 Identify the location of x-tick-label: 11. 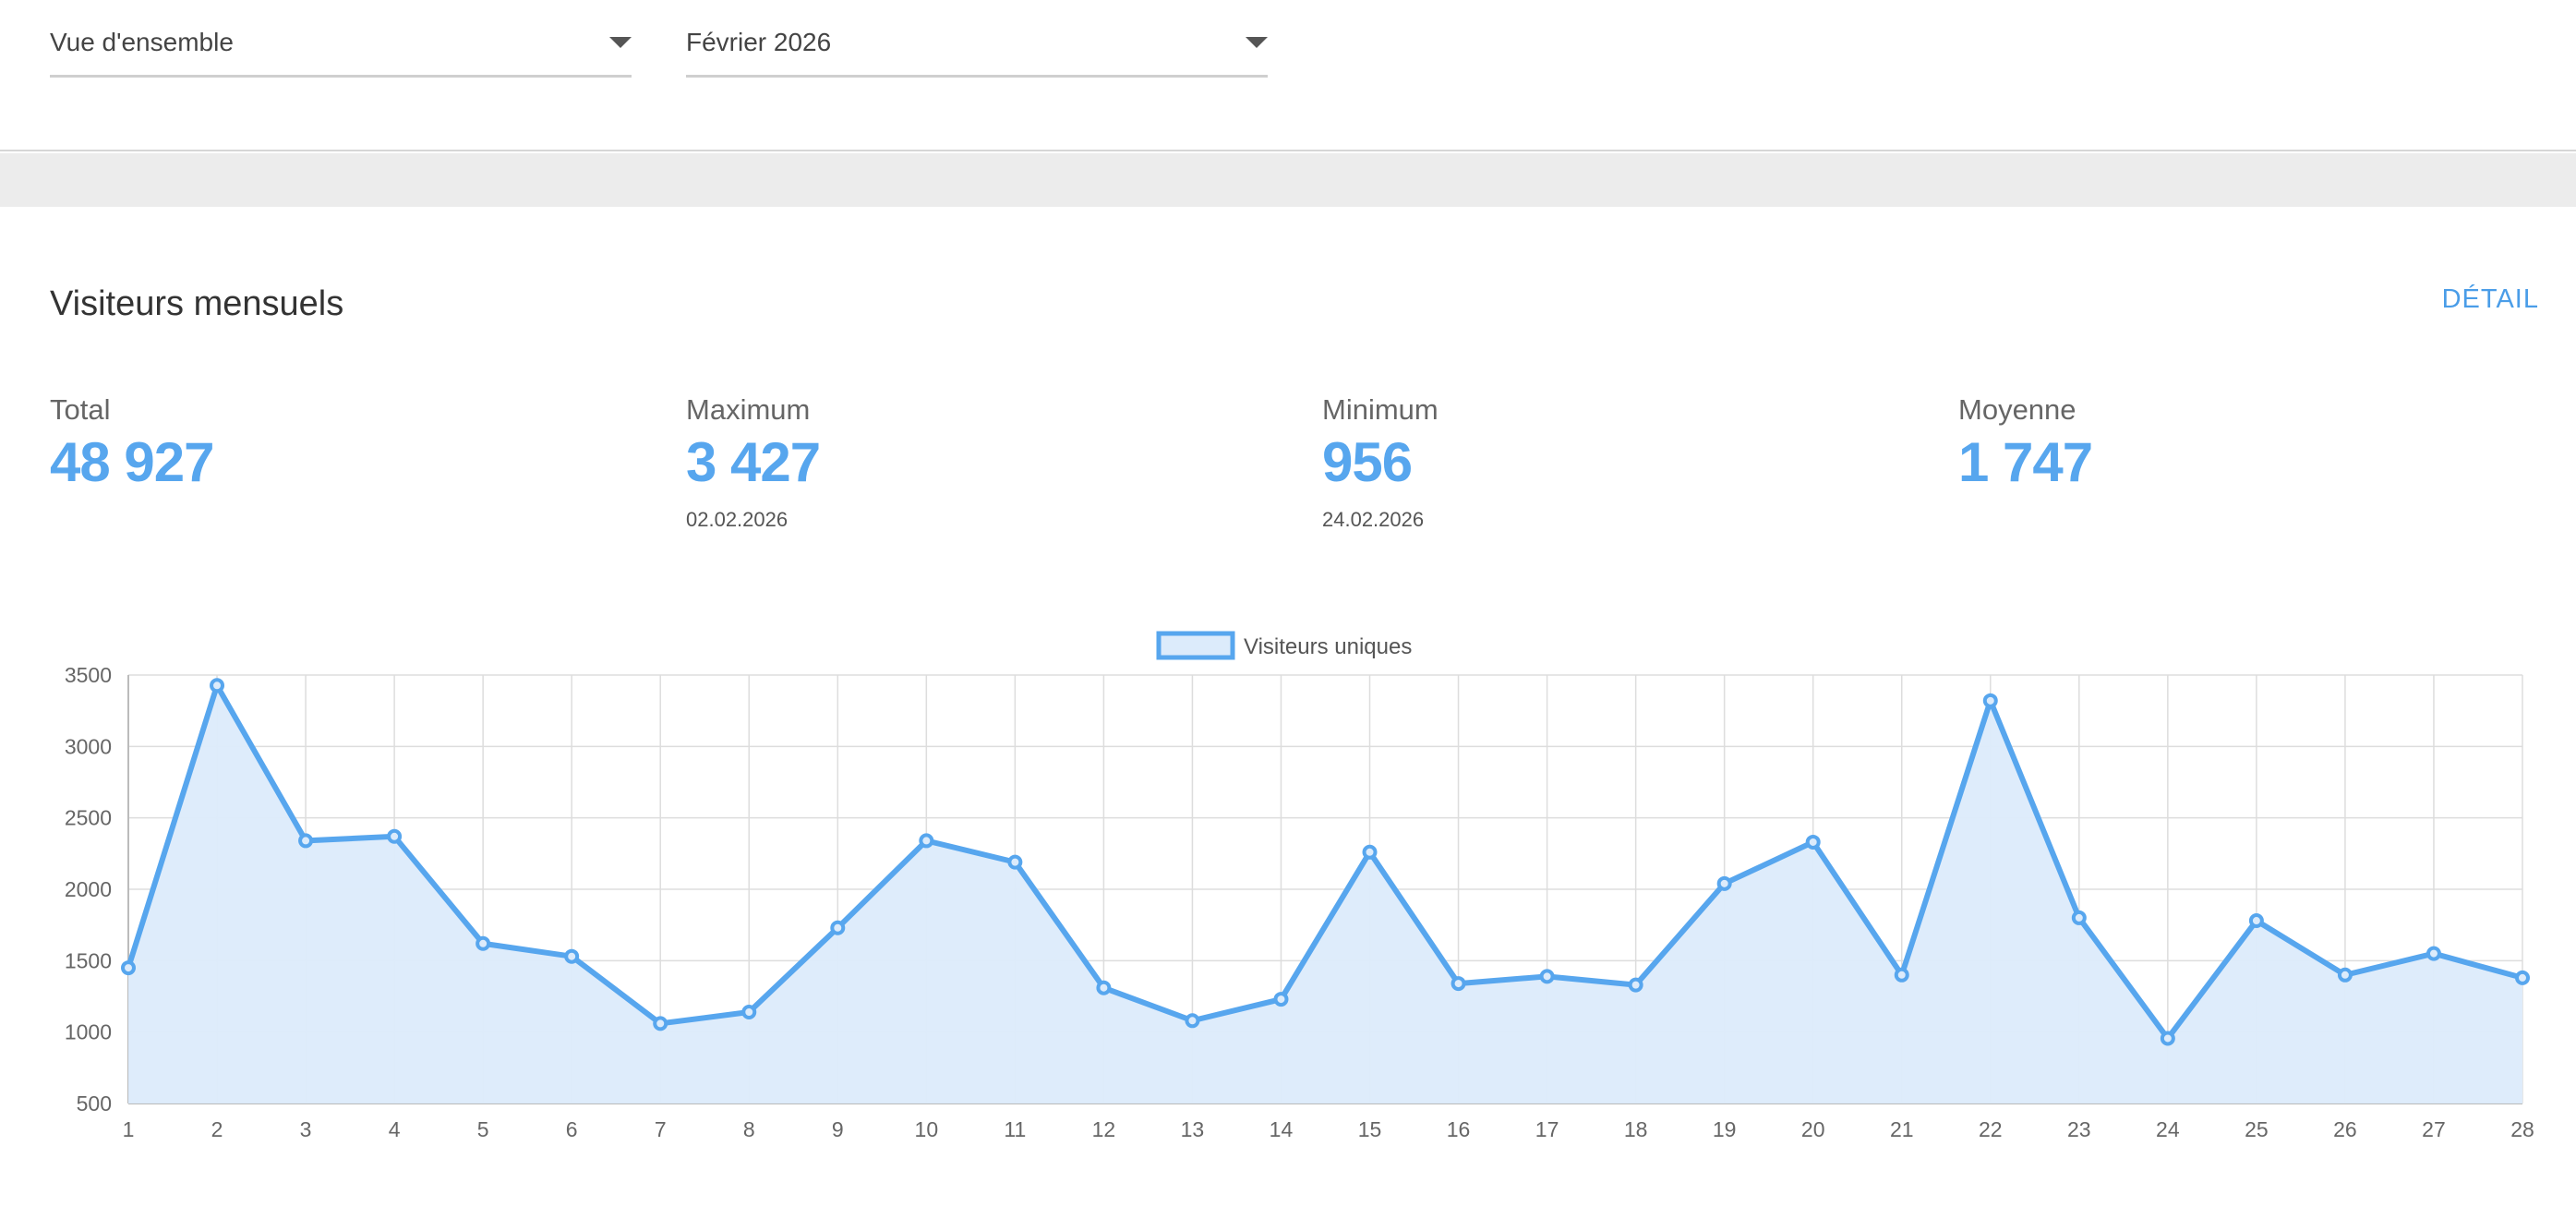
(1015, 1129).